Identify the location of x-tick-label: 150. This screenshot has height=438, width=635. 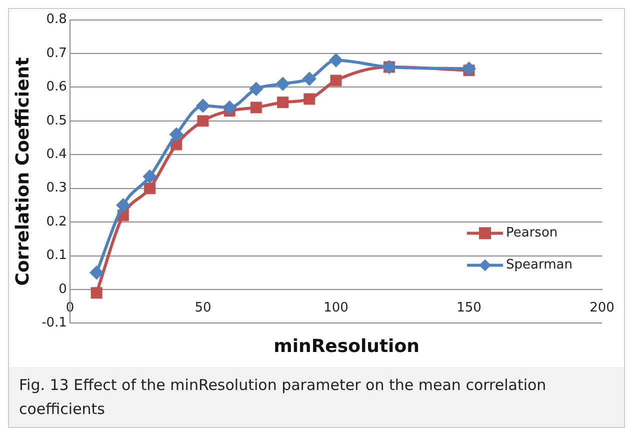
(469, 308).